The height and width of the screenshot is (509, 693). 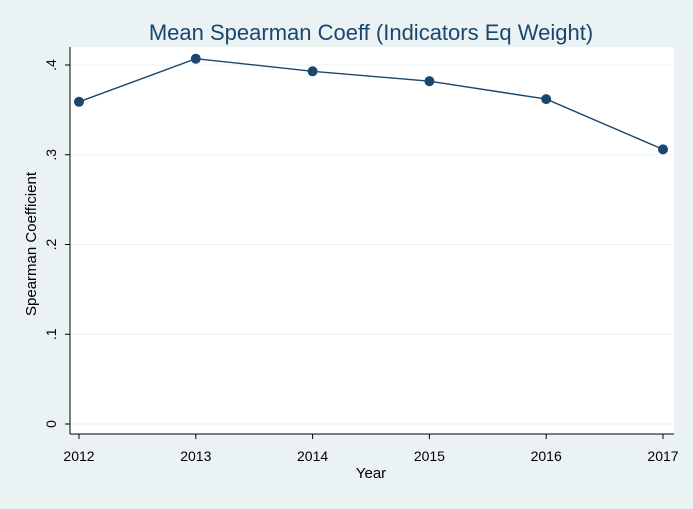 I want to click on x-tick-label: 2014, so click(x=312, y=456).